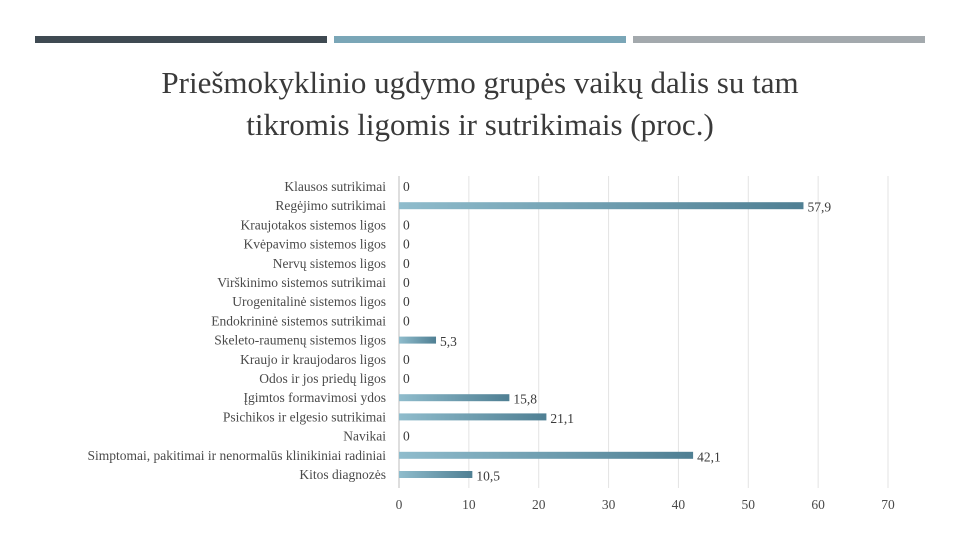  What do you see at coordinates (300, 340) in the screenshot?
I see `category-label: Skeleto-raumenų sistemos ligos` at bounding box center [300, 340].